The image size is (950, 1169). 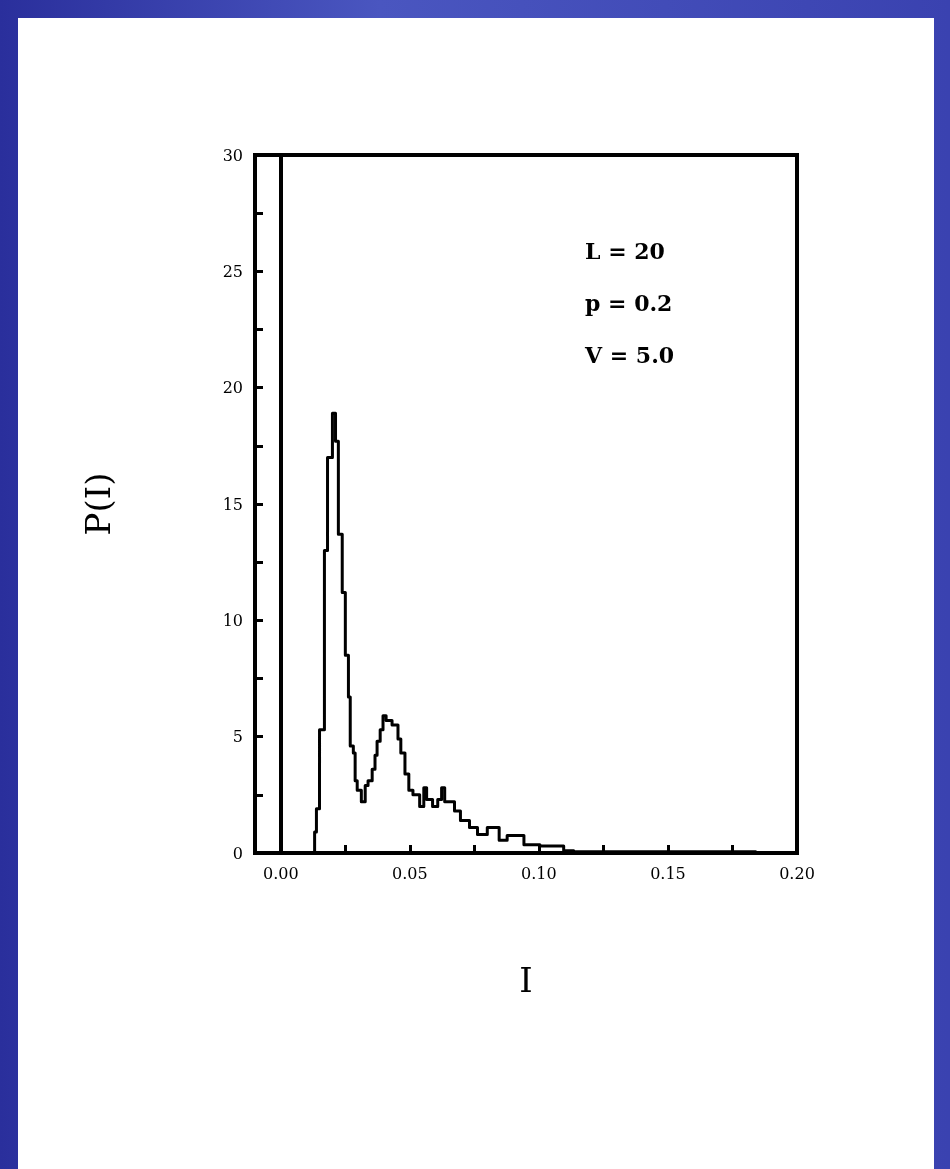 What do you see at coordinates (797, 873) in the screenshot?
I see `x-tick-label: 0.20` at bounding box center [797, 873].